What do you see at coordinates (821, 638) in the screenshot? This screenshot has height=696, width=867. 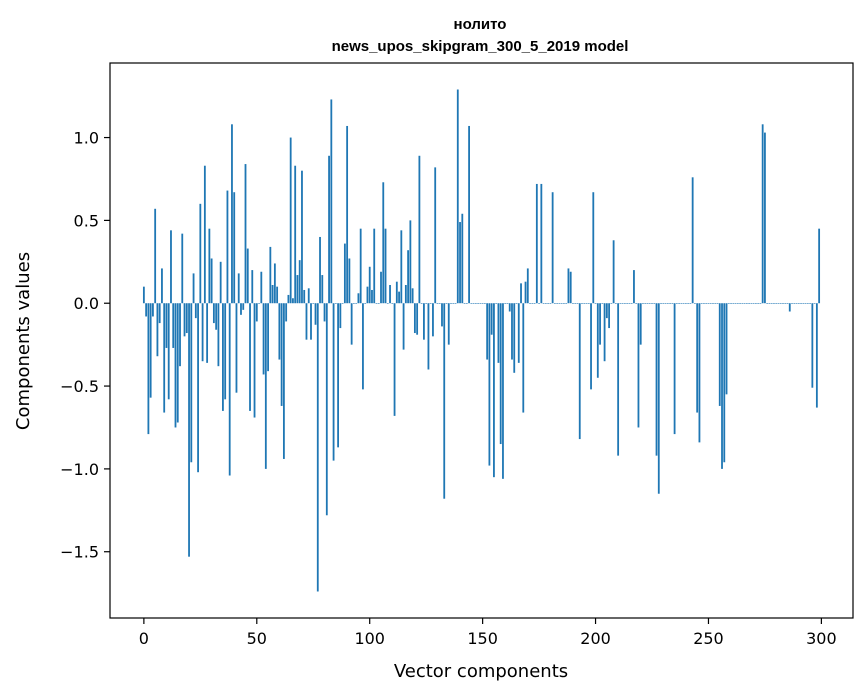 I see `x-tick-label: 300` at bounding box center [821, 638].